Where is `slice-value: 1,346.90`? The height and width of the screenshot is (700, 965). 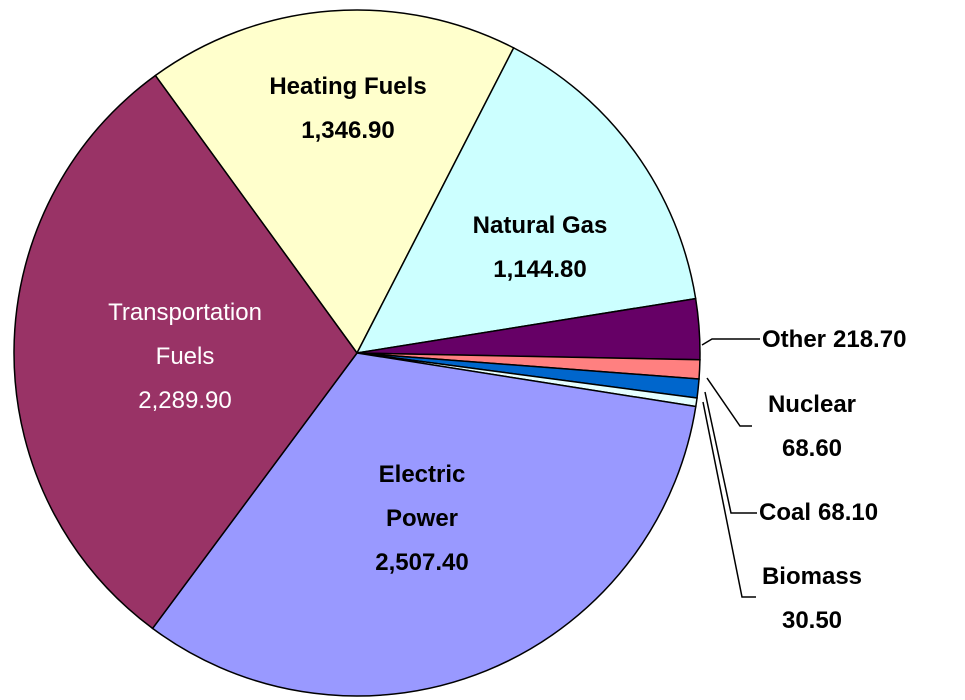
slice-value: 1,346.90 is located at coordinates (348, 130).